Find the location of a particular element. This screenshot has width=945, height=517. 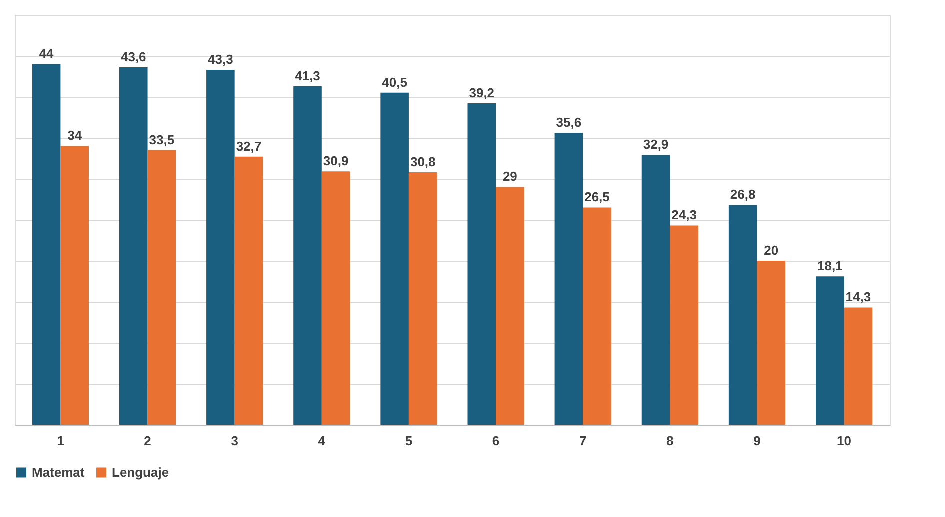

data-label: 26,8 is located at coordinates (743, 194).